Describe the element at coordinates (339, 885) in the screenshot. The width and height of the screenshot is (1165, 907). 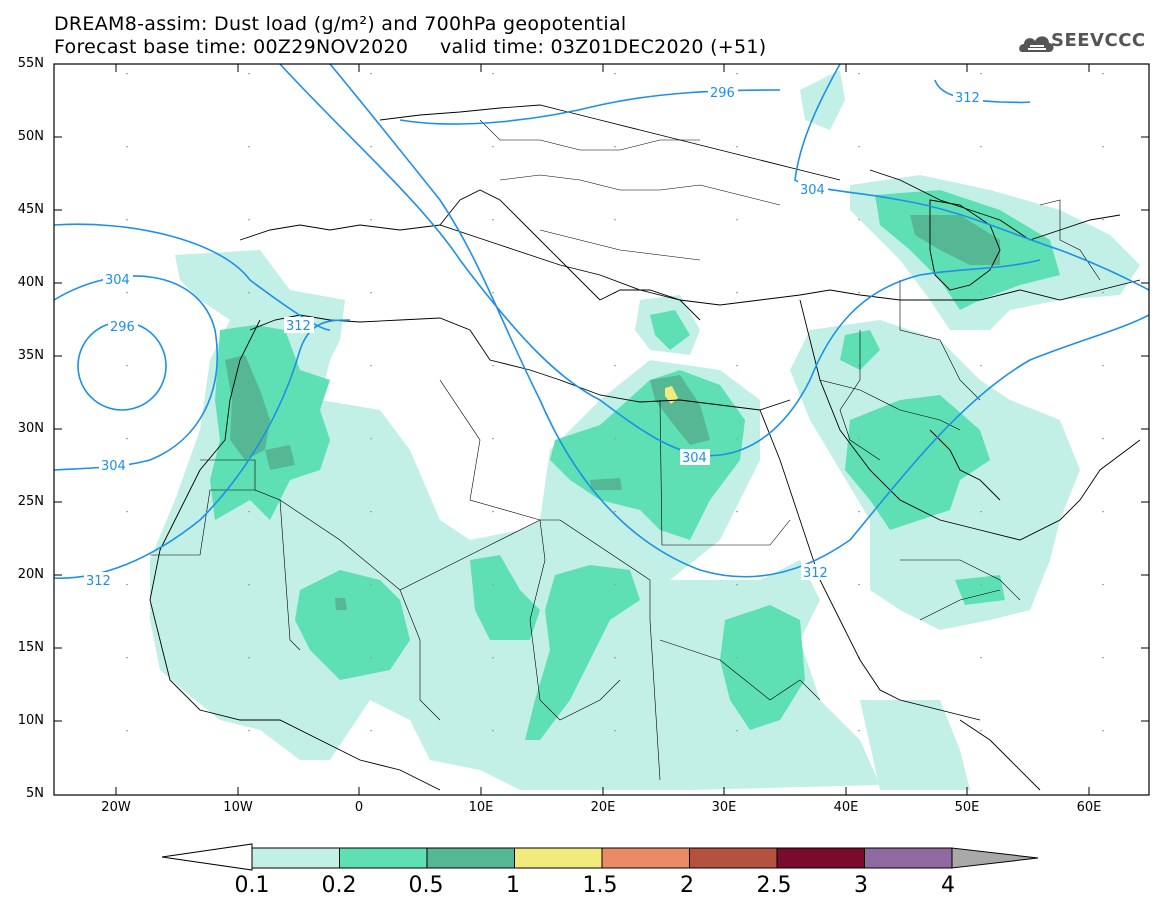
I see `colorbar-tick-label: 0.2` at that location.